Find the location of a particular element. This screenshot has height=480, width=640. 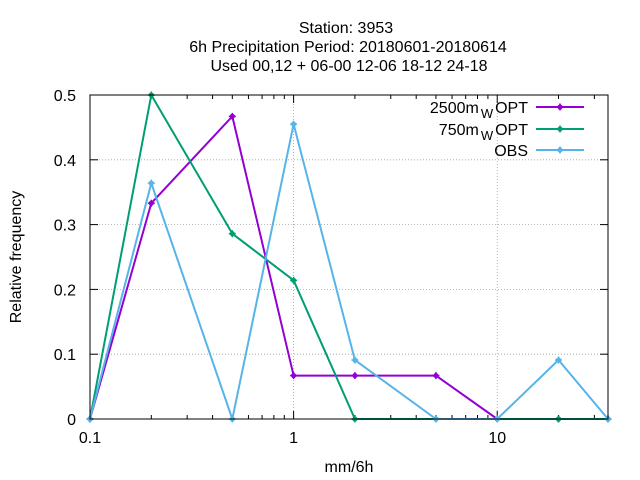

y-axis-label: Relative frequency is located at coordinates (16, 257).